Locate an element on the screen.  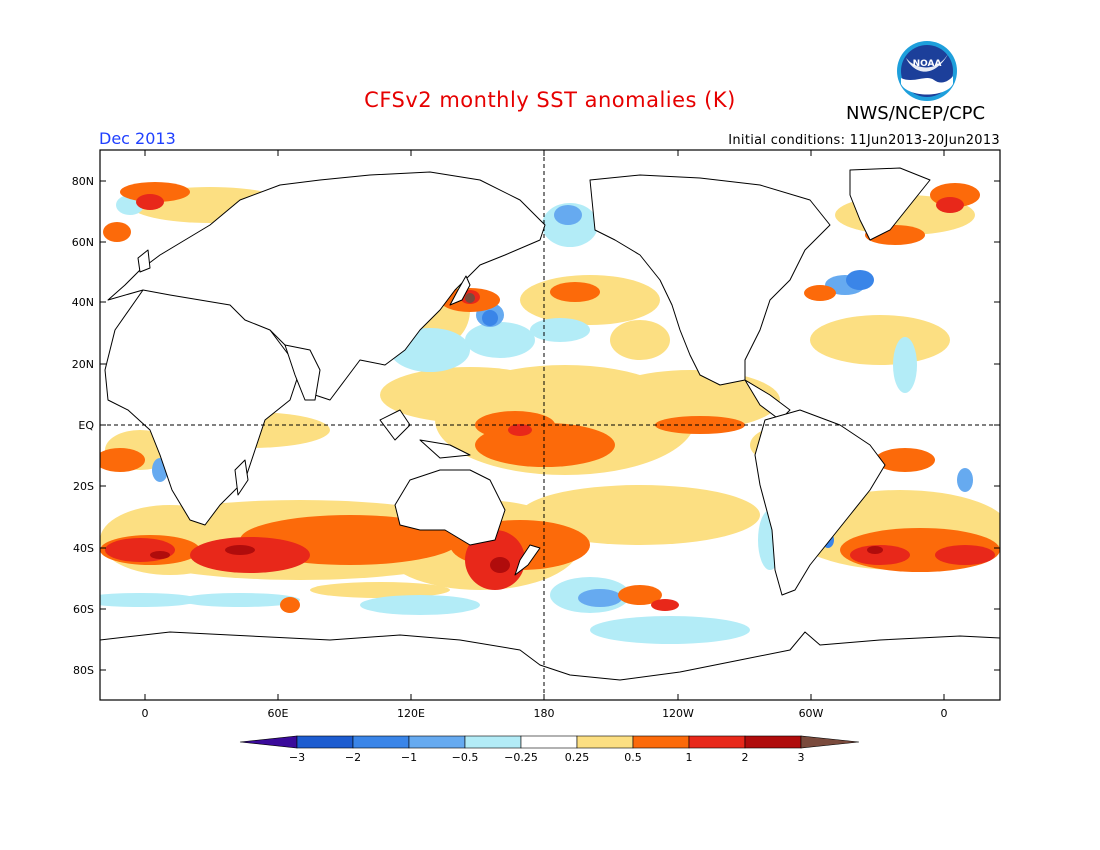
colorbar-label: −3 is located at coordinates (297, 757).